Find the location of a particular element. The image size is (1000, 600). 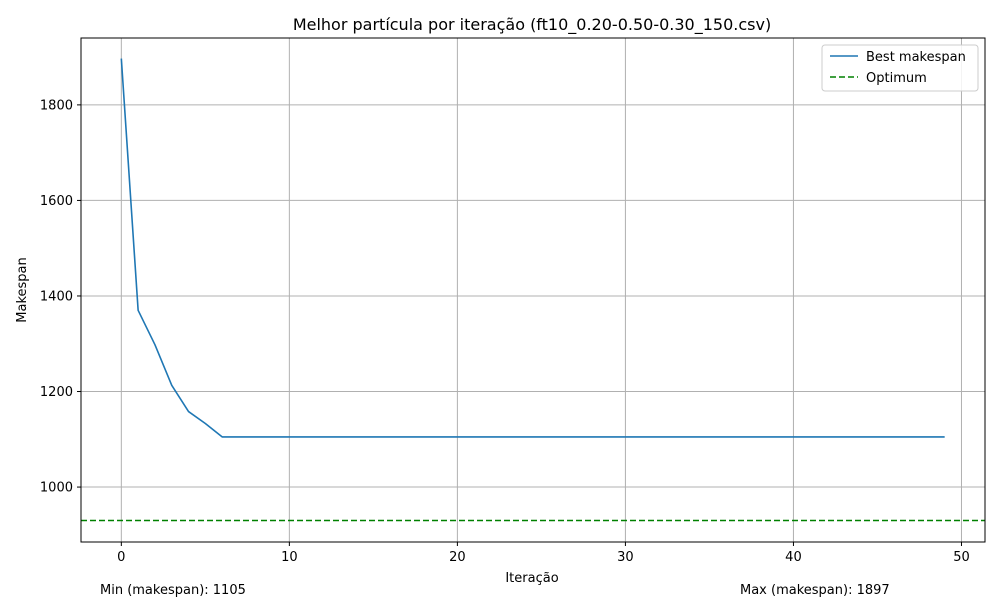

y-tick-label: 1000 is located at coordinates (56, 488).